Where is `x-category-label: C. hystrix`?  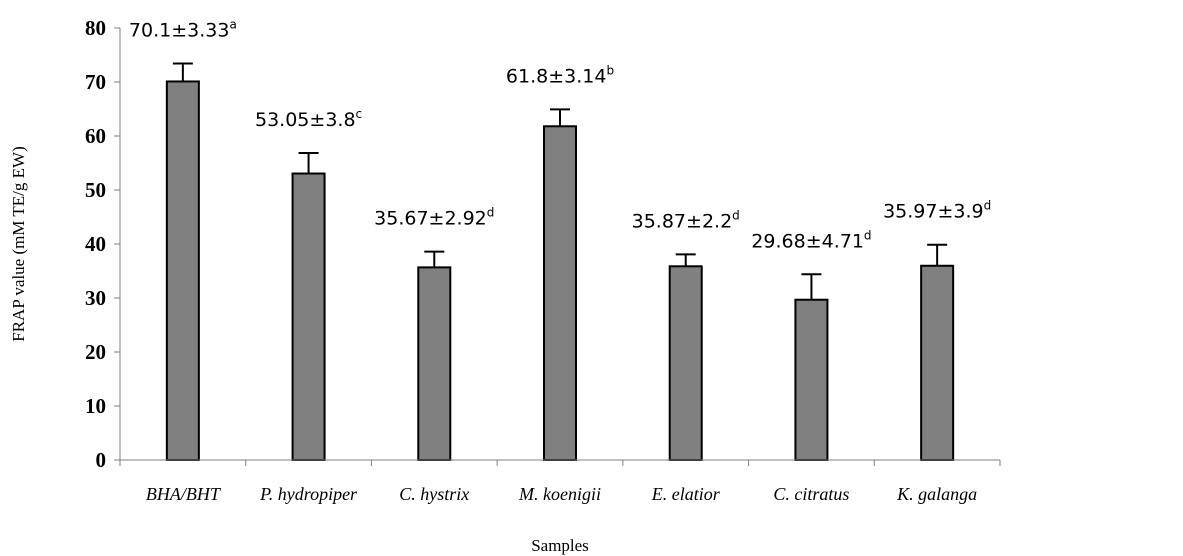 x-category-label: C. hystrix is located at coordinates (434, 494).